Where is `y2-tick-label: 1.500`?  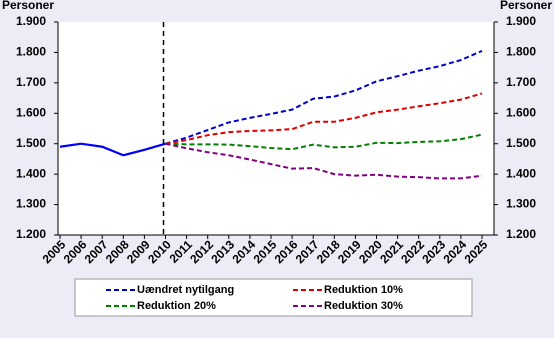 y2-tick-label: 1.500 is located at coordinates (521, 143).